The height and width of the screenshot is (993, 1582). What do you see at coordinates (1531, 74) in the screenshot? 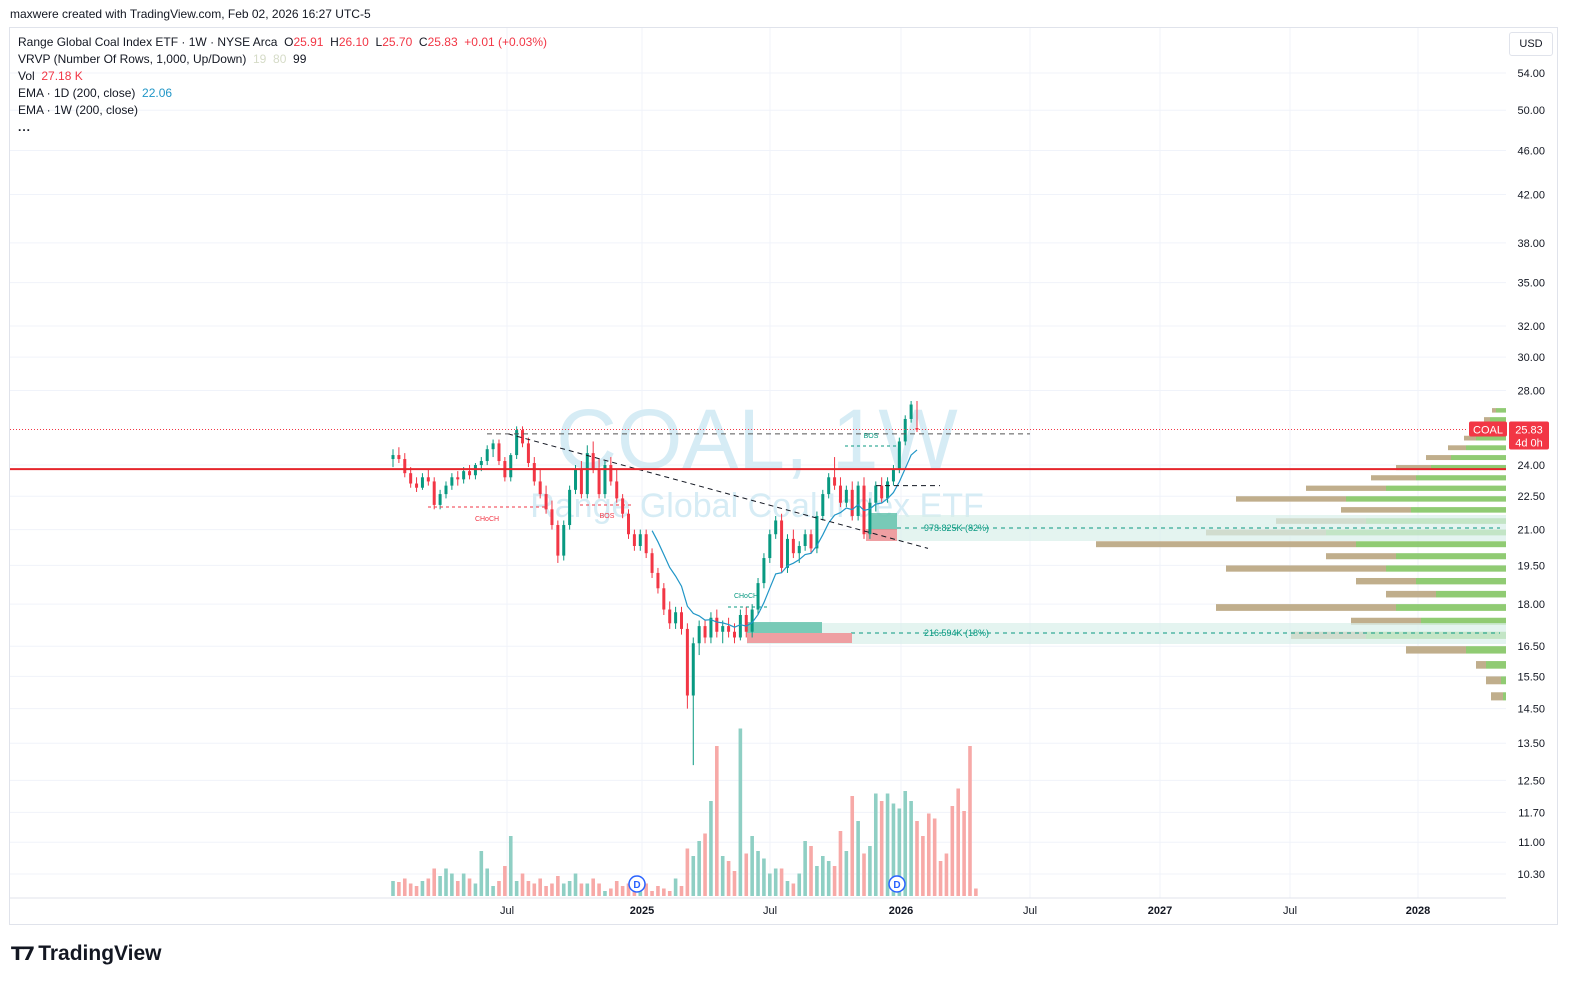
I see `price-tick-label: 54.00` at bounding box center [1531, 74].